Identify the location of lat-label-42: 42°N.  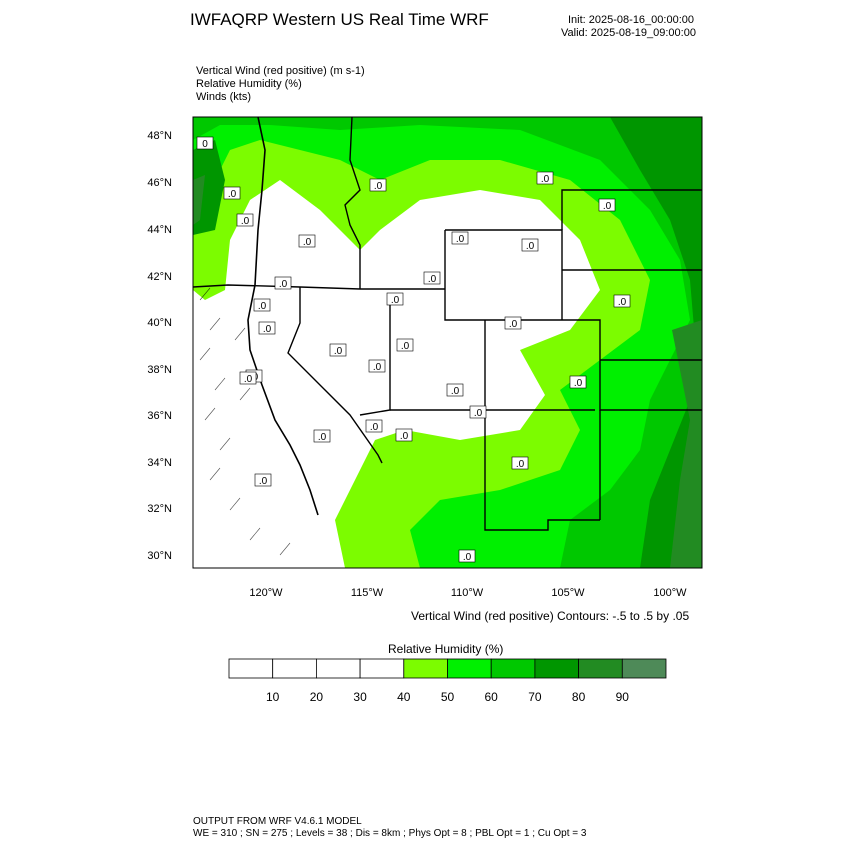
(159, 277).